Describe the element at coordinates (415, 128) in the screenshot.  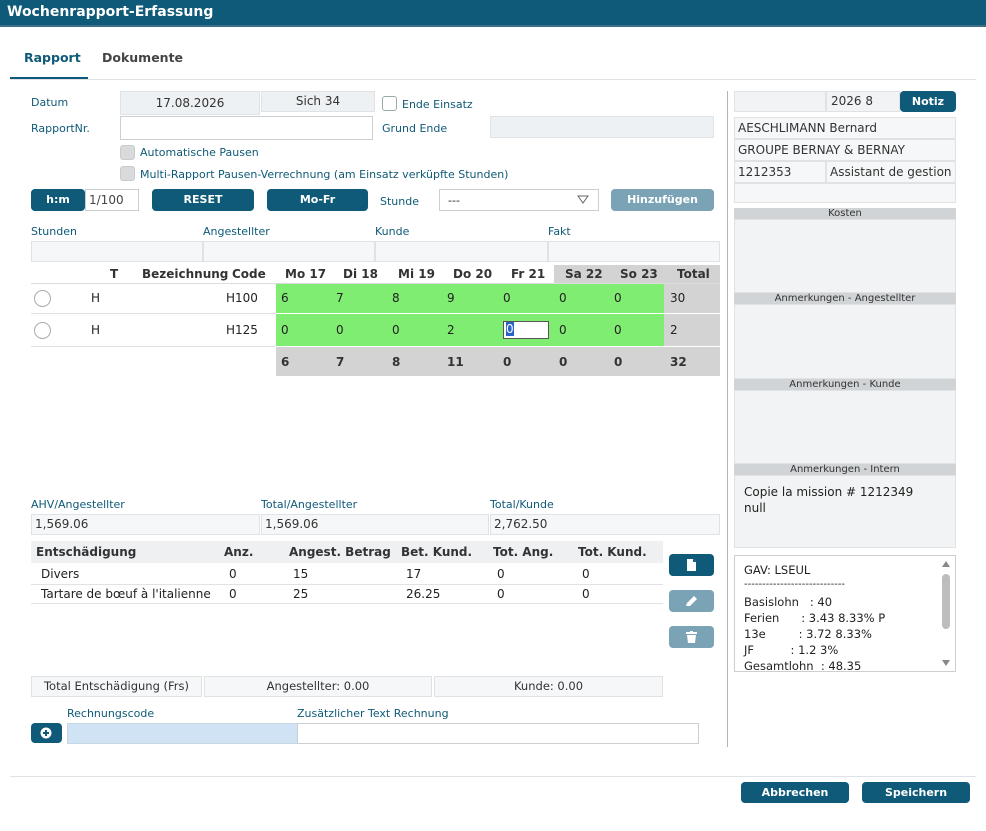
I see `grund-ende-label: Grund Ende` at that location.